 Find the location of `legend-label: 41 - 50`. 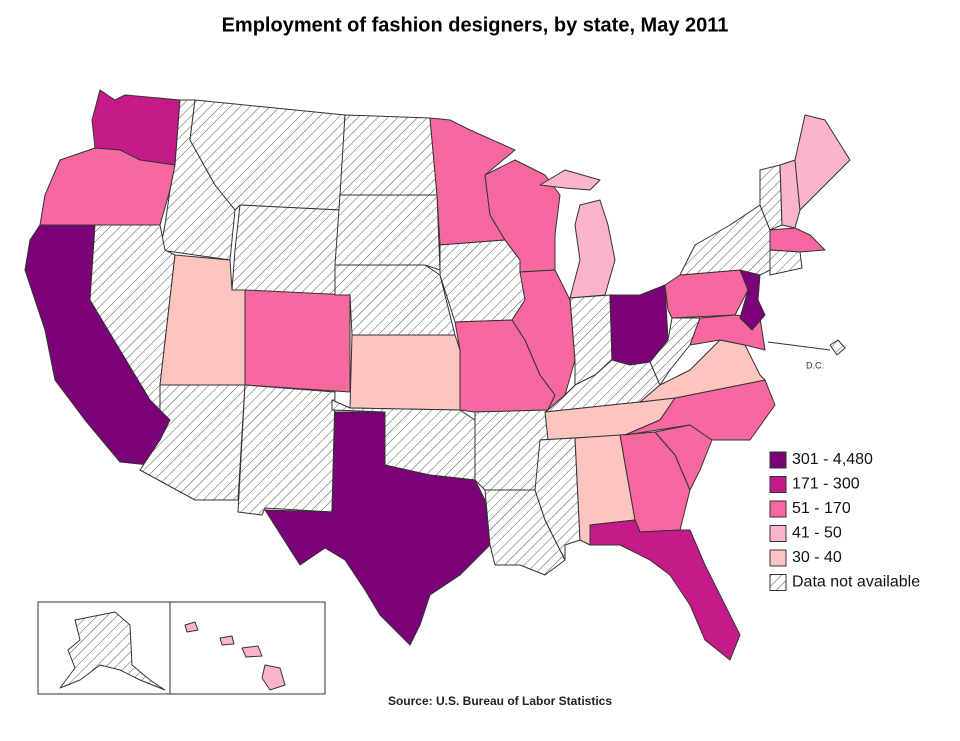

legend-label: 41 - 50 is located at coordinates (817, 533).